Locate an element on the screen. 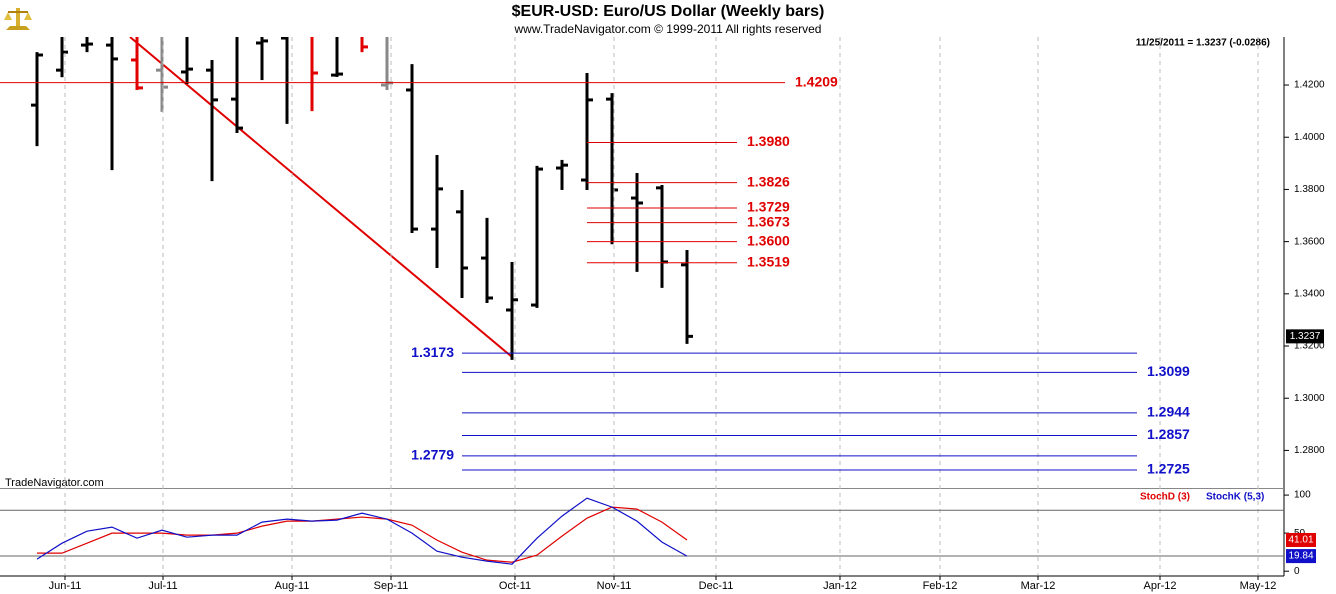  y-tick-label: 0 is located at coordinates (1297, 571).